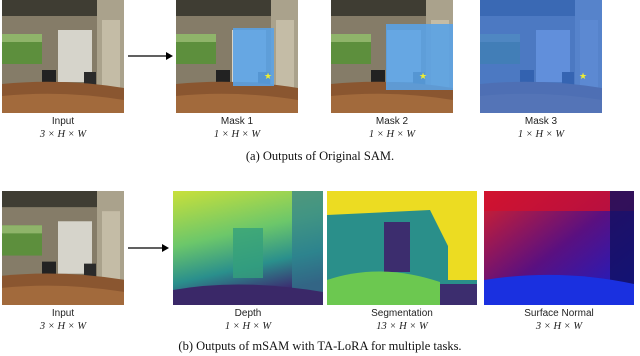 Image resolution: width=640 pixels, height=356 pixels. Describe the element at coordinates (392, 121) in the screenshot. I see `item-label: Mask 2` at that location.